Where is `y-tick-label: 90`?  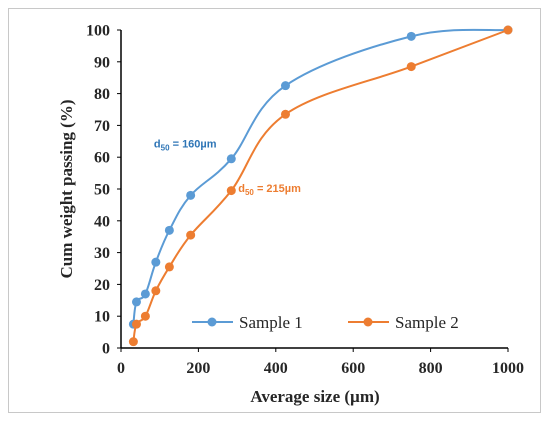
y-tick-label: 90 is located at coordinates (102, 62).